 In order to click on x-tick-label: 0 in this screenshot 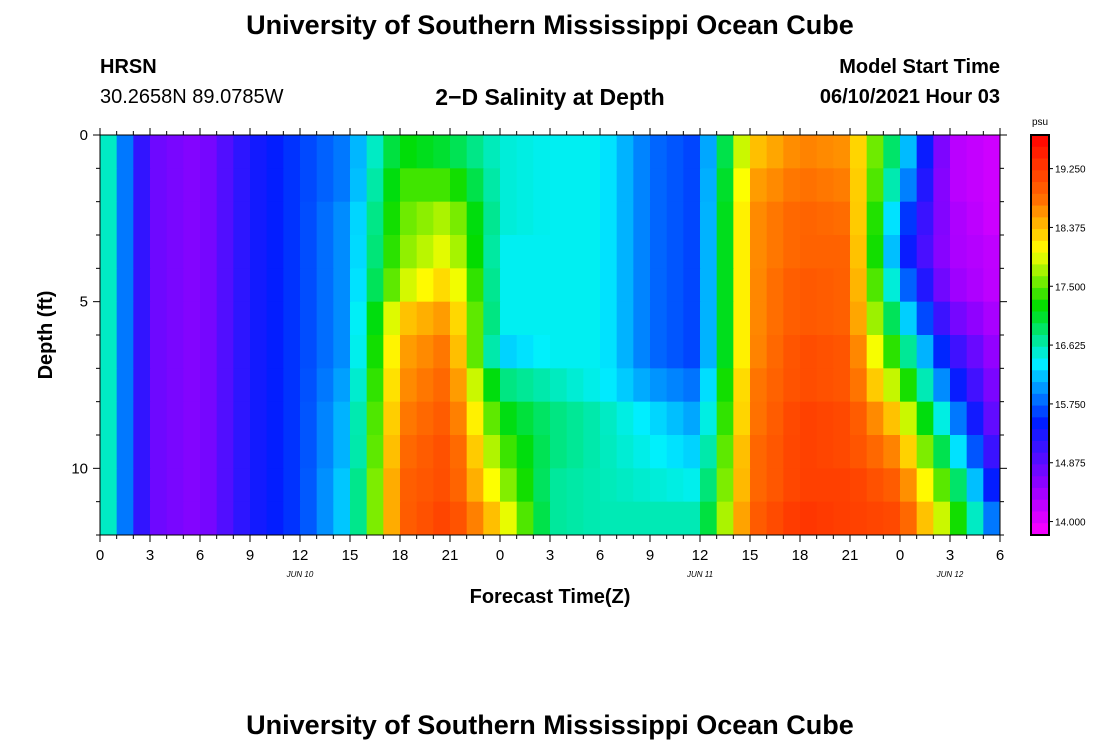, I will do `click(500, 555)`.